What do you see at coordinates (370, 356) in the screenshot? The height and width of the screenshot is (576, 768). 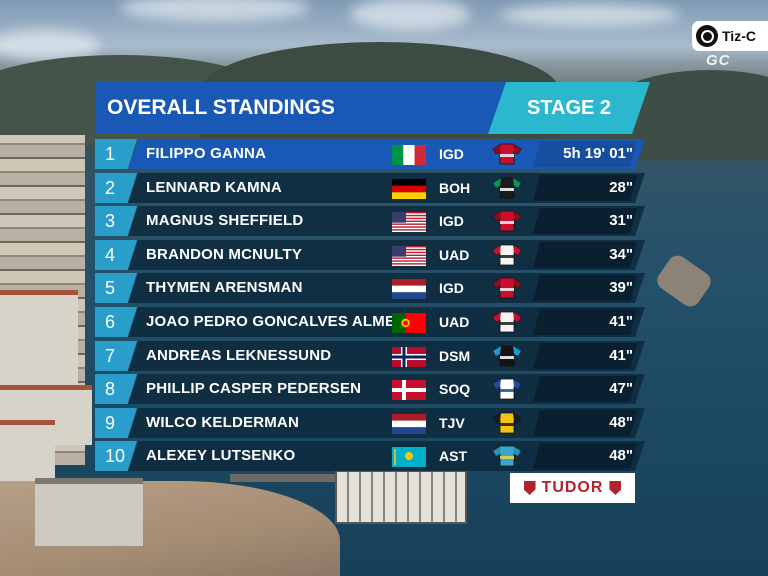 I see `standings-row: 7 ANDREAS LEKNESSUND DSM 41"` at bounding box center [370, 356].